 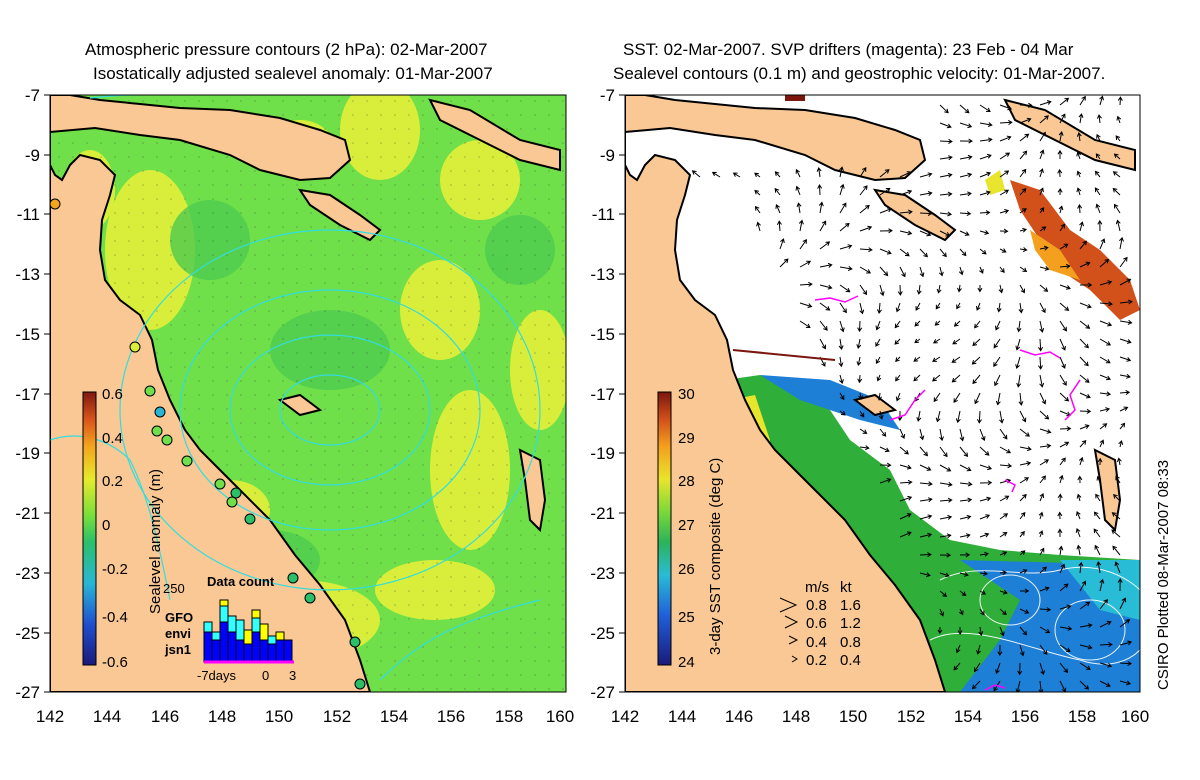 I want to click on drifter-track-red, so click(x=784, y=355).